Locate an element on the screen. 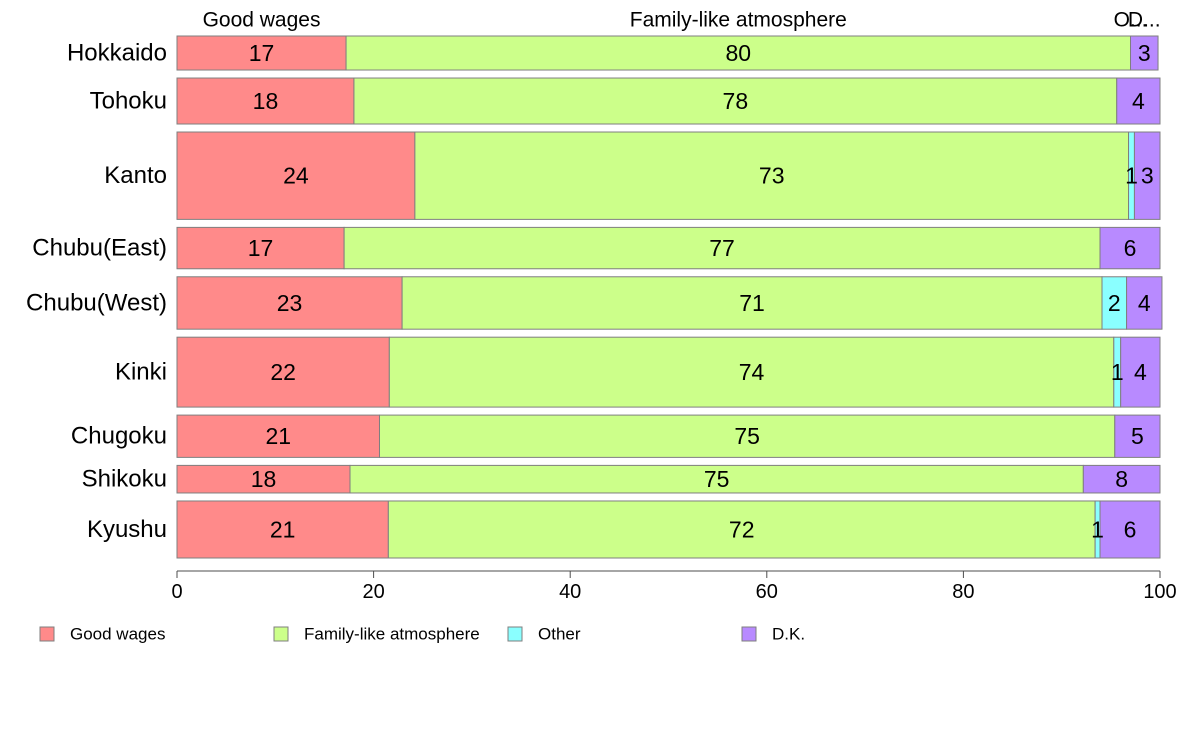 Image resolution: width=1188 pixels, height=741 pixels. data-label-tohoku-family-like-atmosphere: 78 is located at coordinates (736, 101).